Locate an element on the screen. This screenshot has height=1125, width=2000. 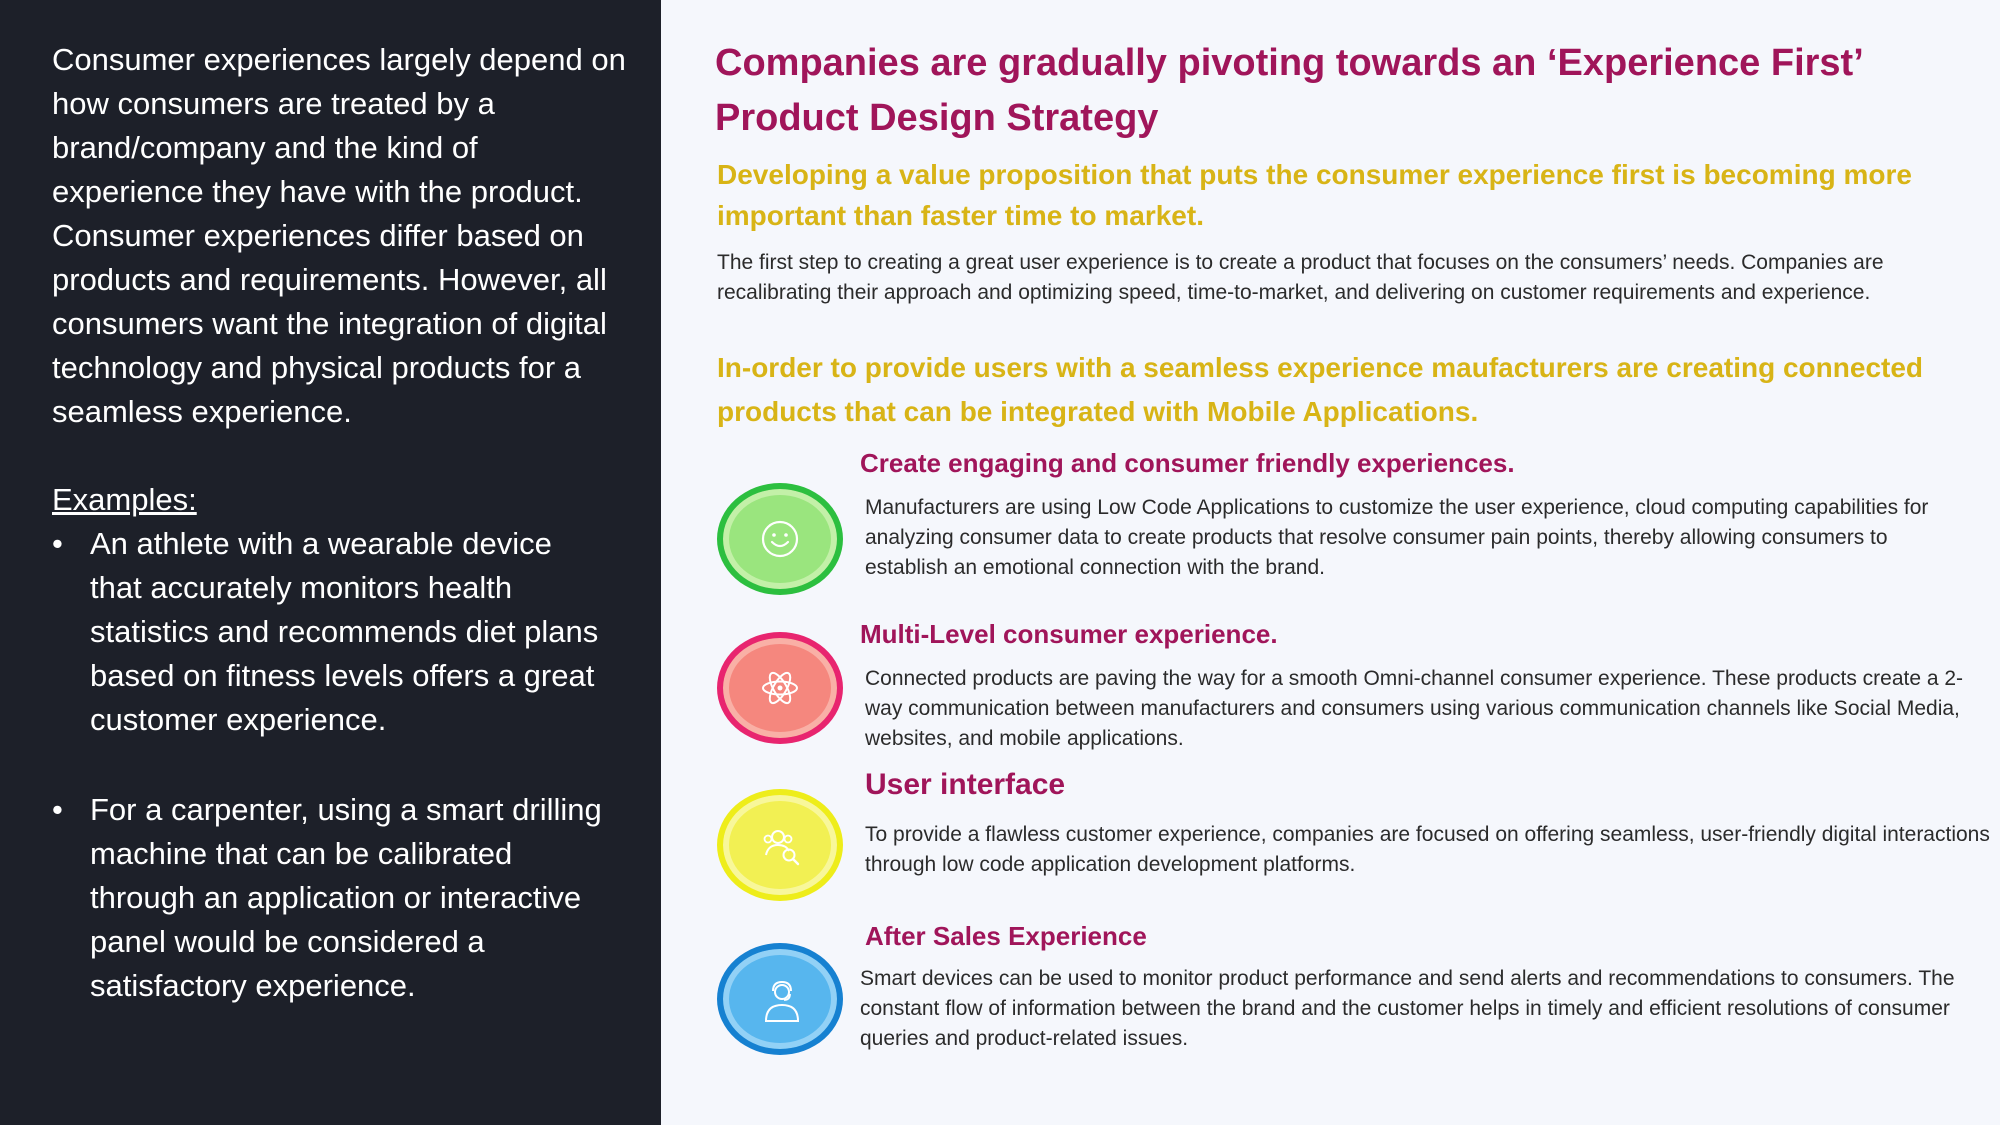
atom-icon is located at coordinates (780, 688).